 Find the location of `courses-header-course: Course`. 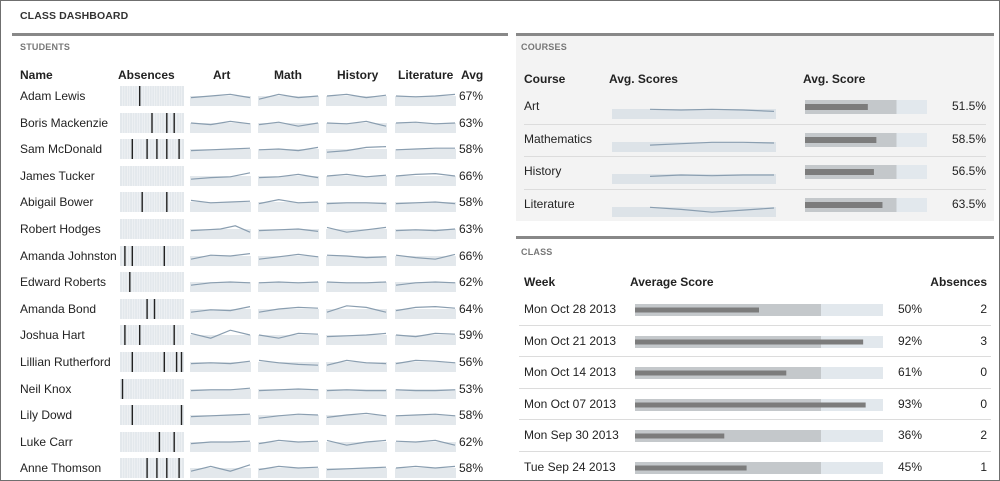

courses-header-course: Course is located at coordinates (545, 79).